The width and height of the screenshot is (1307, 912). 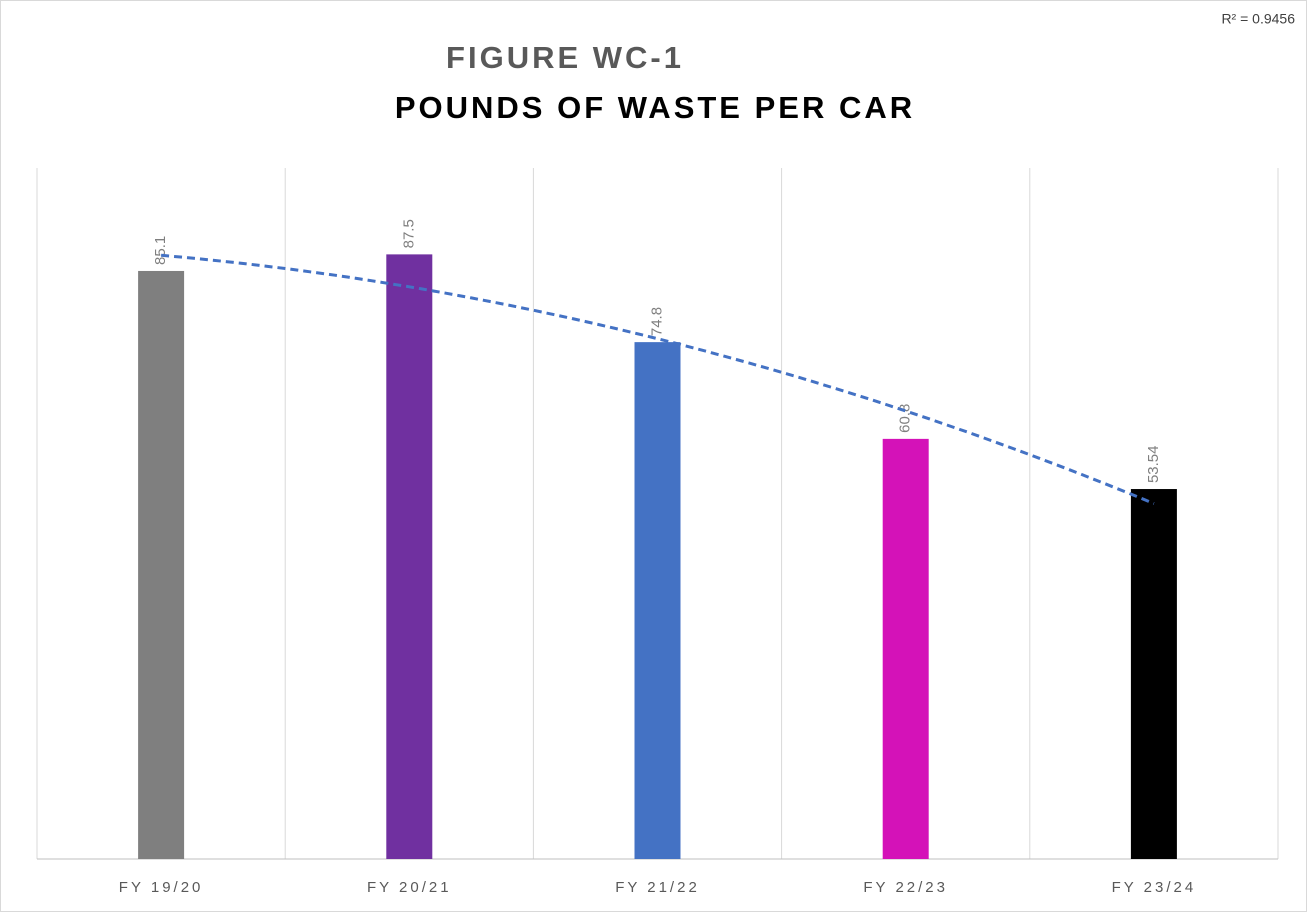 What do you see at coordinates (655, 107) in the screenshot?
I see `chart-subtitle: POUNDS OF WASTE PER CAR` at bounding box center [655, 107].